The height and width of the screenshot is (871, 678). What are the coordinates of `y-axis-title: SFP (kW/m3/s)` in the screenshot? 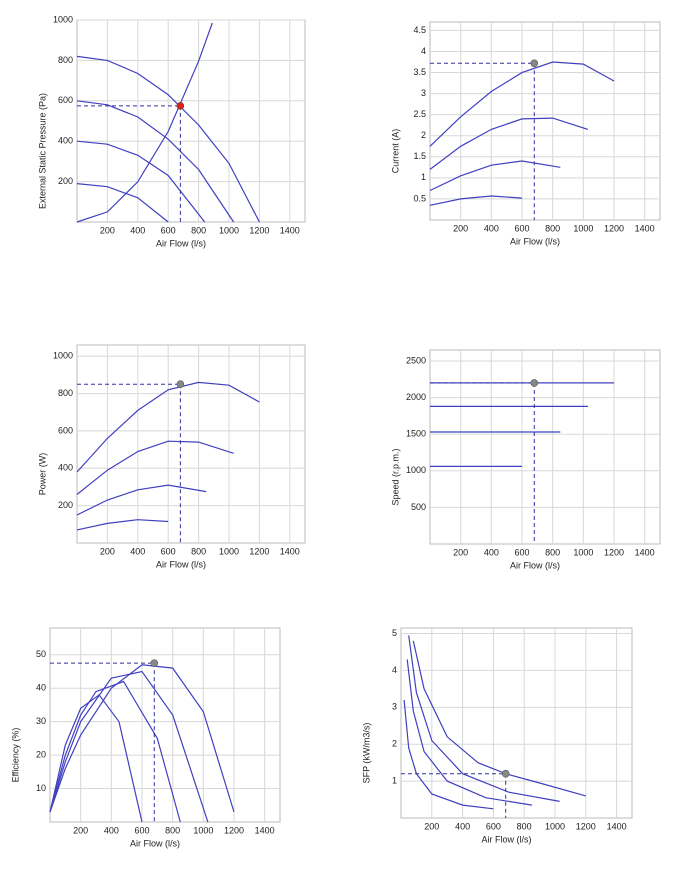 It's located at (366, 753).